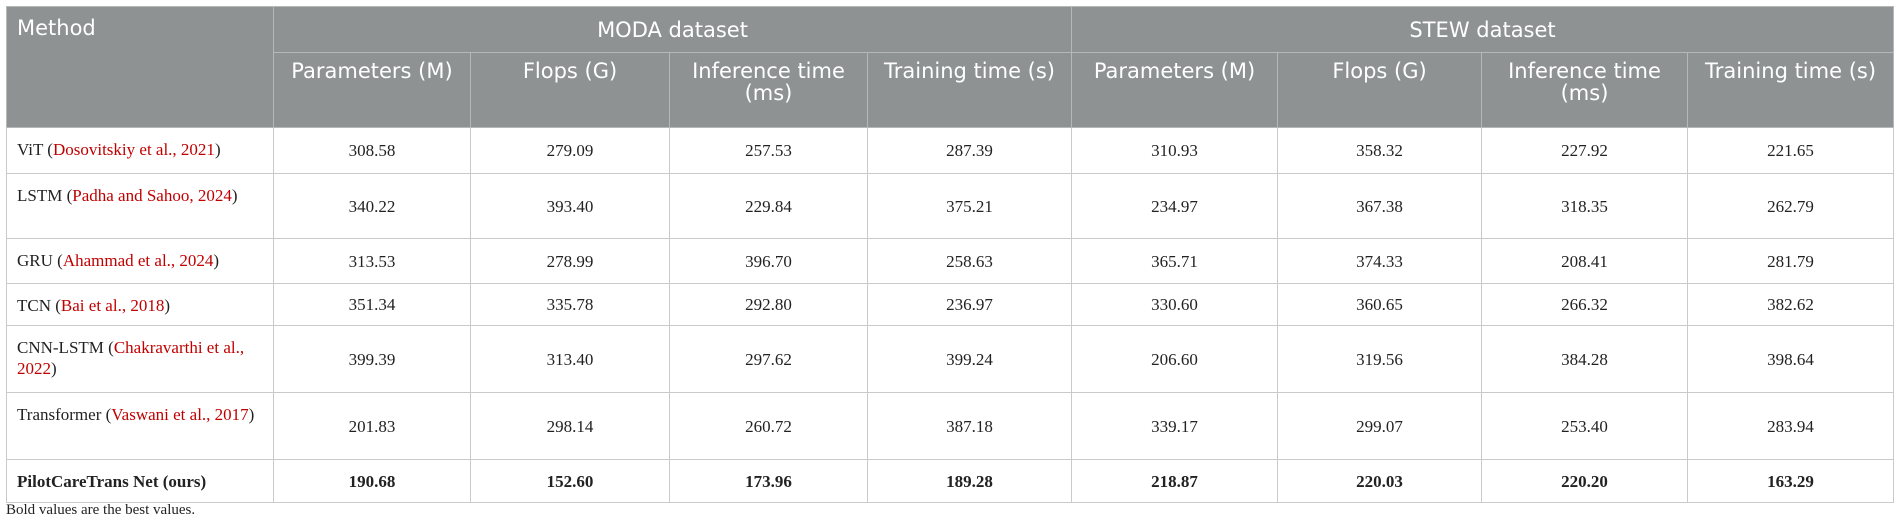  Describe the element at coordinates (1791, 304) in the screenshot. I see `value-cell: 382.62` at that location.